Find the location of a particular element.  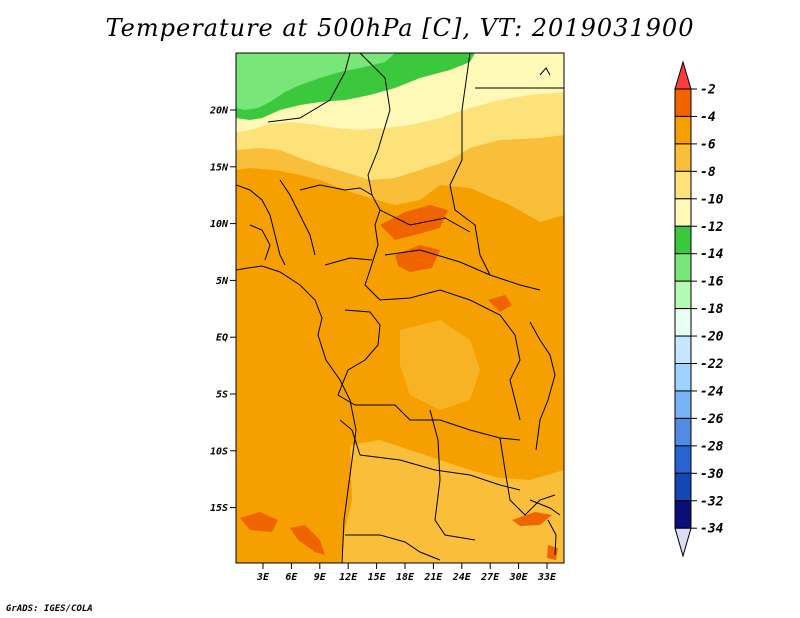

lat-tick-label: 15N is located at coordinates (219, 167).